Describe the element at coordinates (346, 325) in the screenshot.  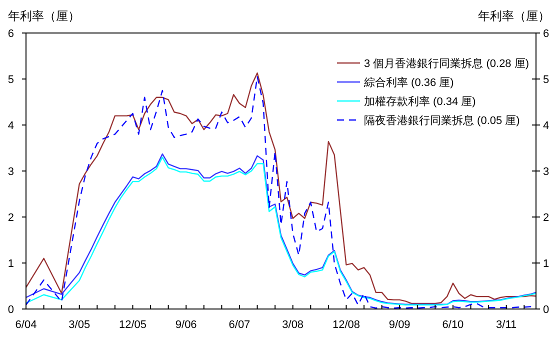
I see `x-tick-label: 12/08` at that location.